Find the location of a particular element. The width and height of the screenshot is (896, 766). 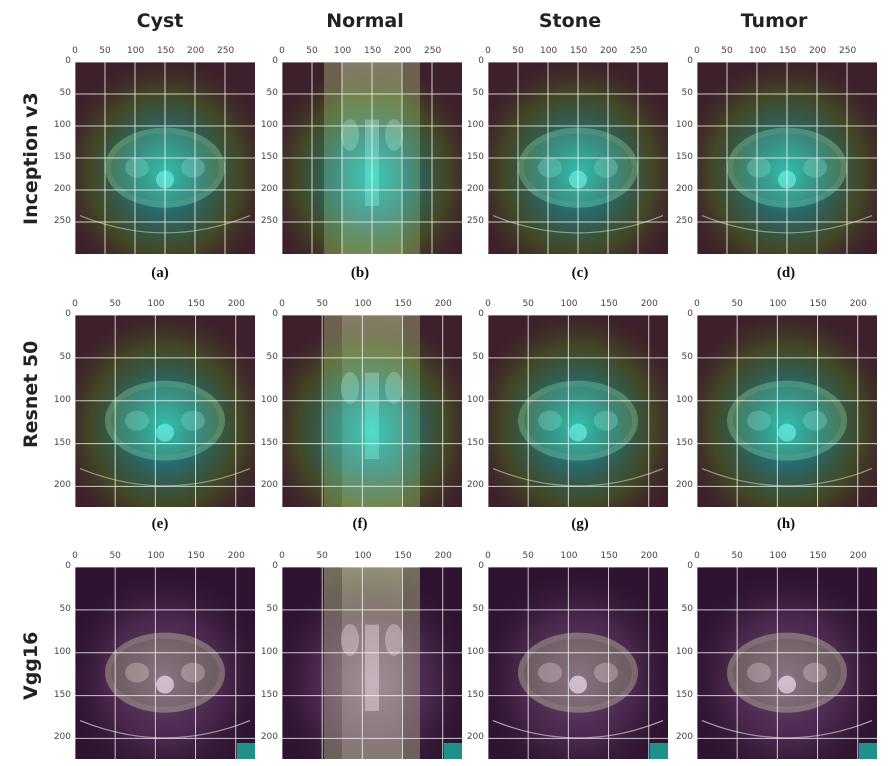

column-header-cyst: Cyst is located at coordinates (160, 21).